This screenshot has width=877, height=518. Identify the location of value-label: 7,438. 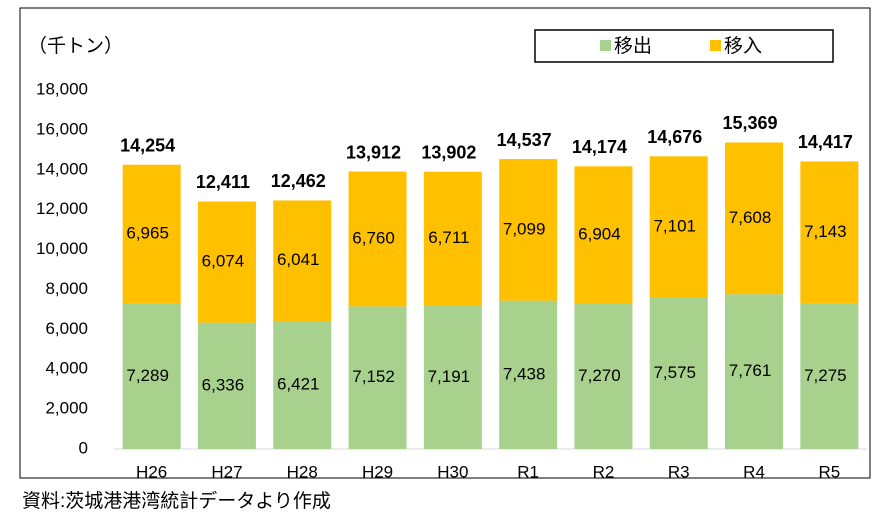
(524, 373).